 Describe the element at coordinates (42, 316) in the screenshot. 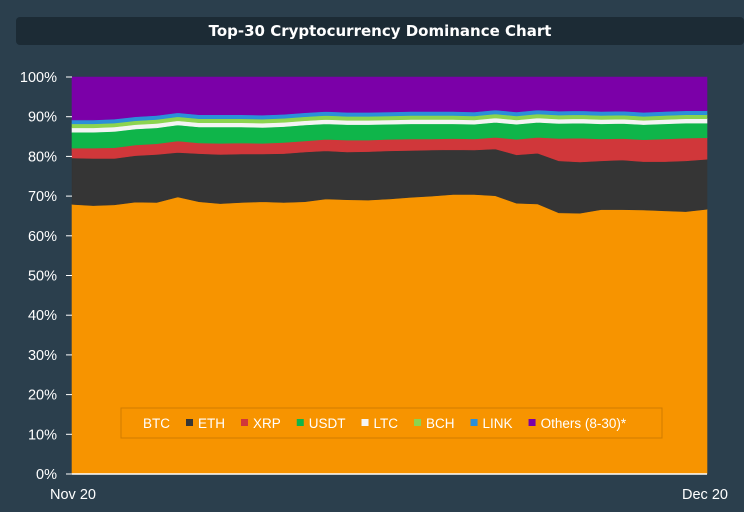

I see `y-tick-label: 40%` at that location.